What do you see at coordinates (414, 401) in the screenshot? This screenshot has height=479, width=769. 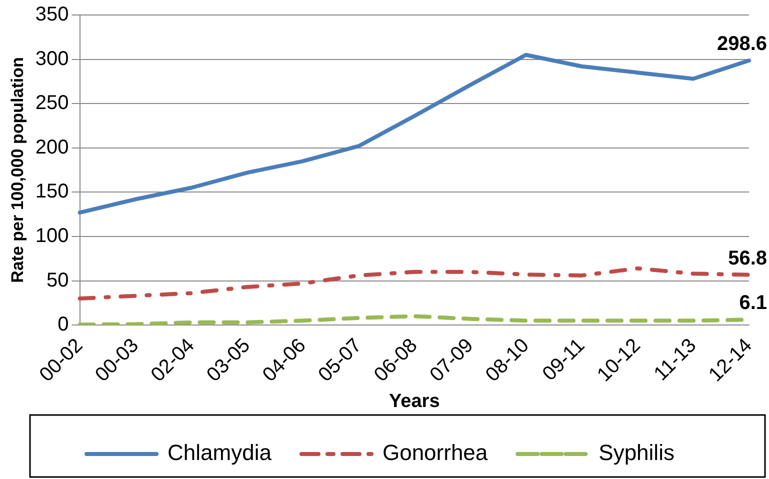 I see `x-axis-title: Years` at bounding box center [414, 401].